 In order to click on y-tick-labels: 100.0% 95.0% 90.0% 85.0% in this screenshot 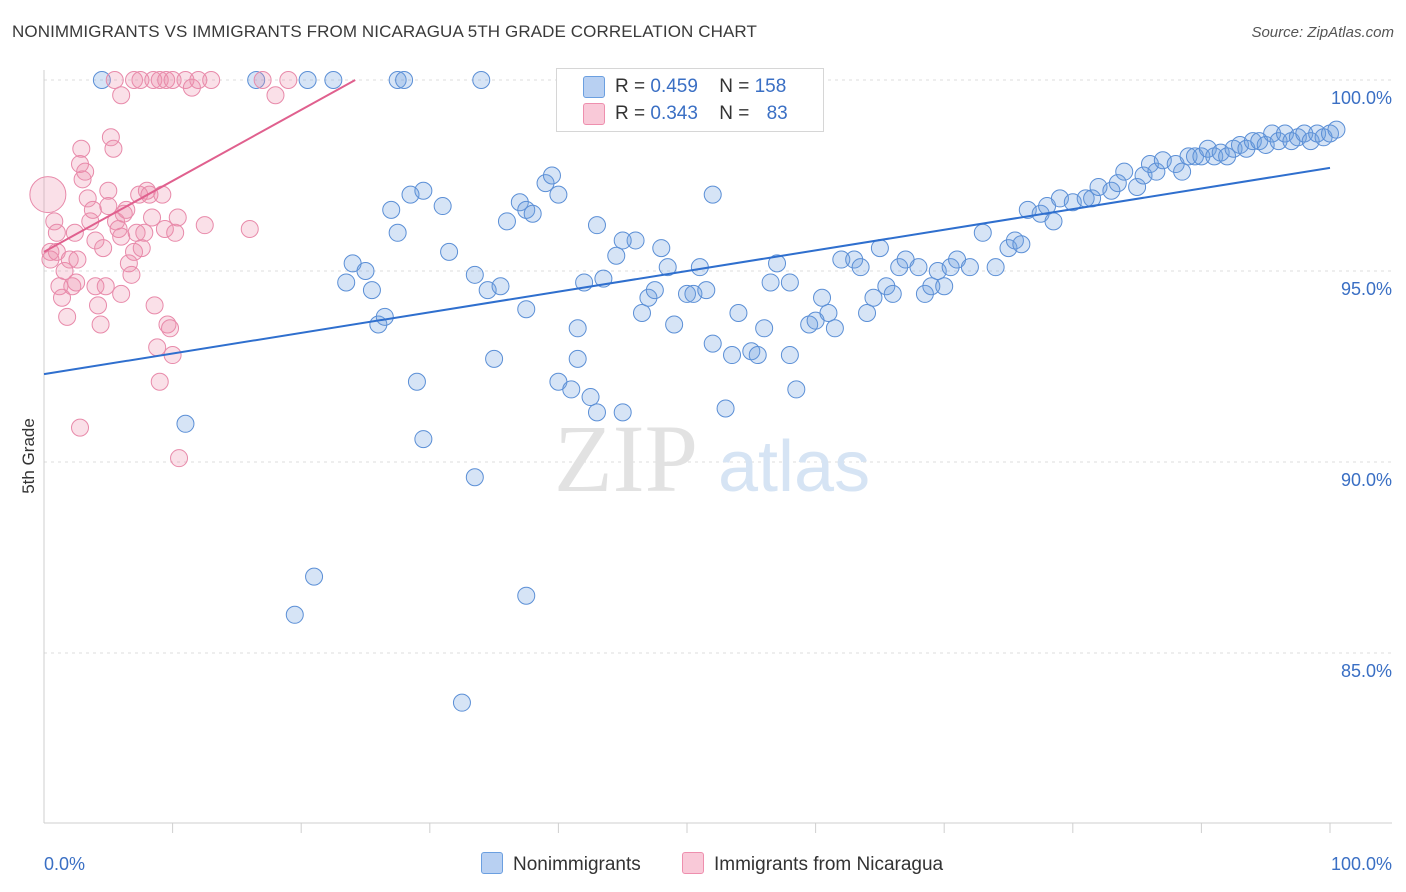, I will do `click(1361, 384)`.